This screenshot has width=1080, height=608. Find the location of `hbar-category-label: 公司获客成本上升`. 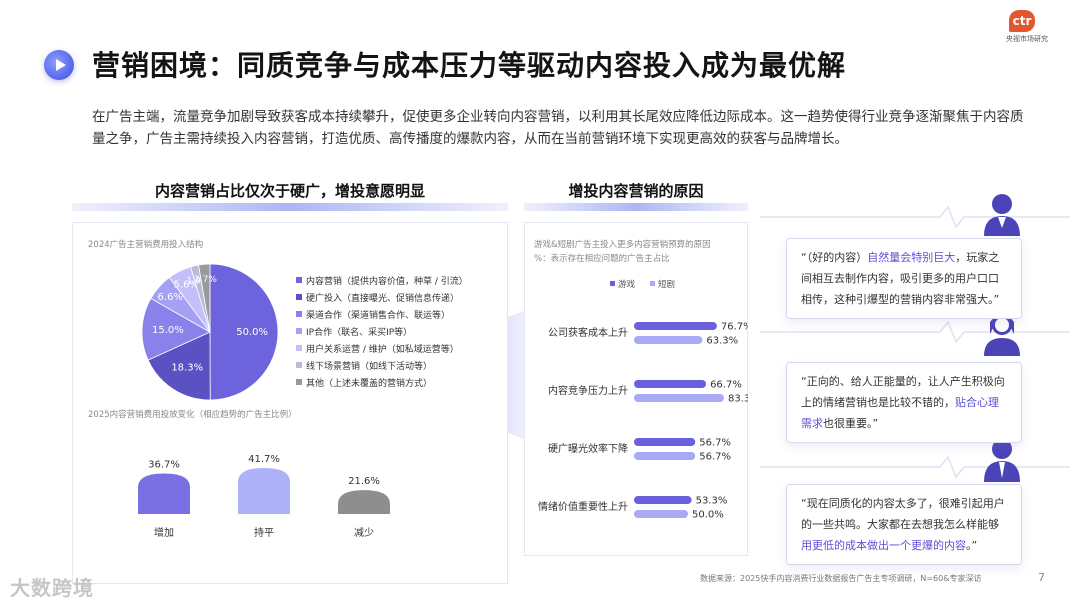

hbar-category-label: 公司获客成本上升 is located at coordinates (588, 332).